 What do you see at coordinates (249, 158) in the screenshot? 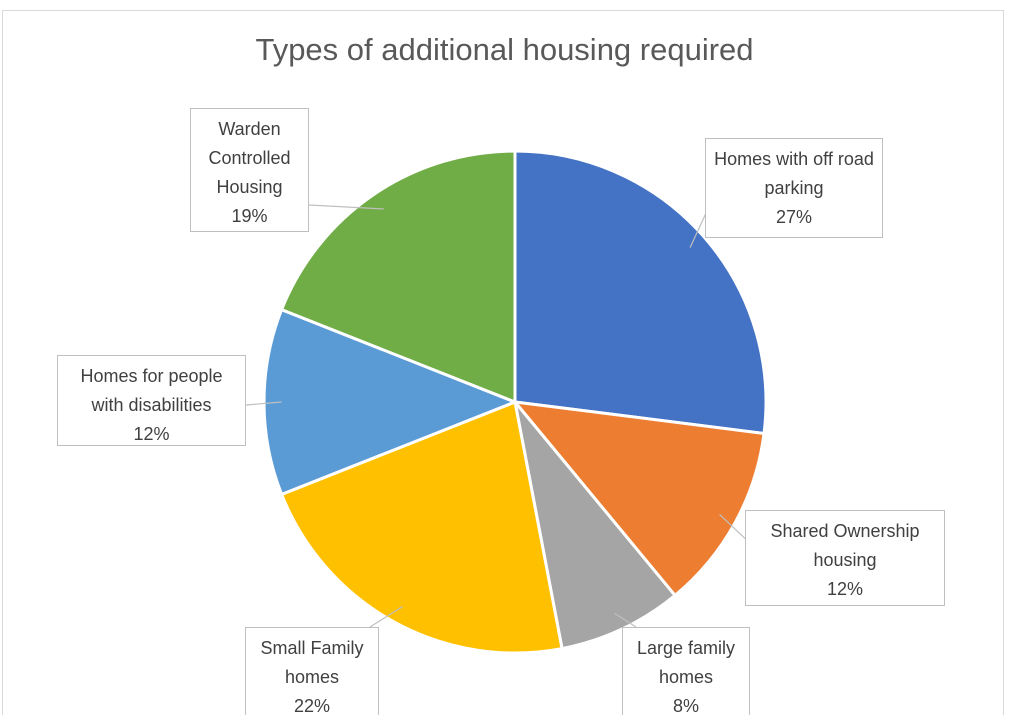
I see `label-category: Warden Controlled Housing` at bounding box center [249, 158].